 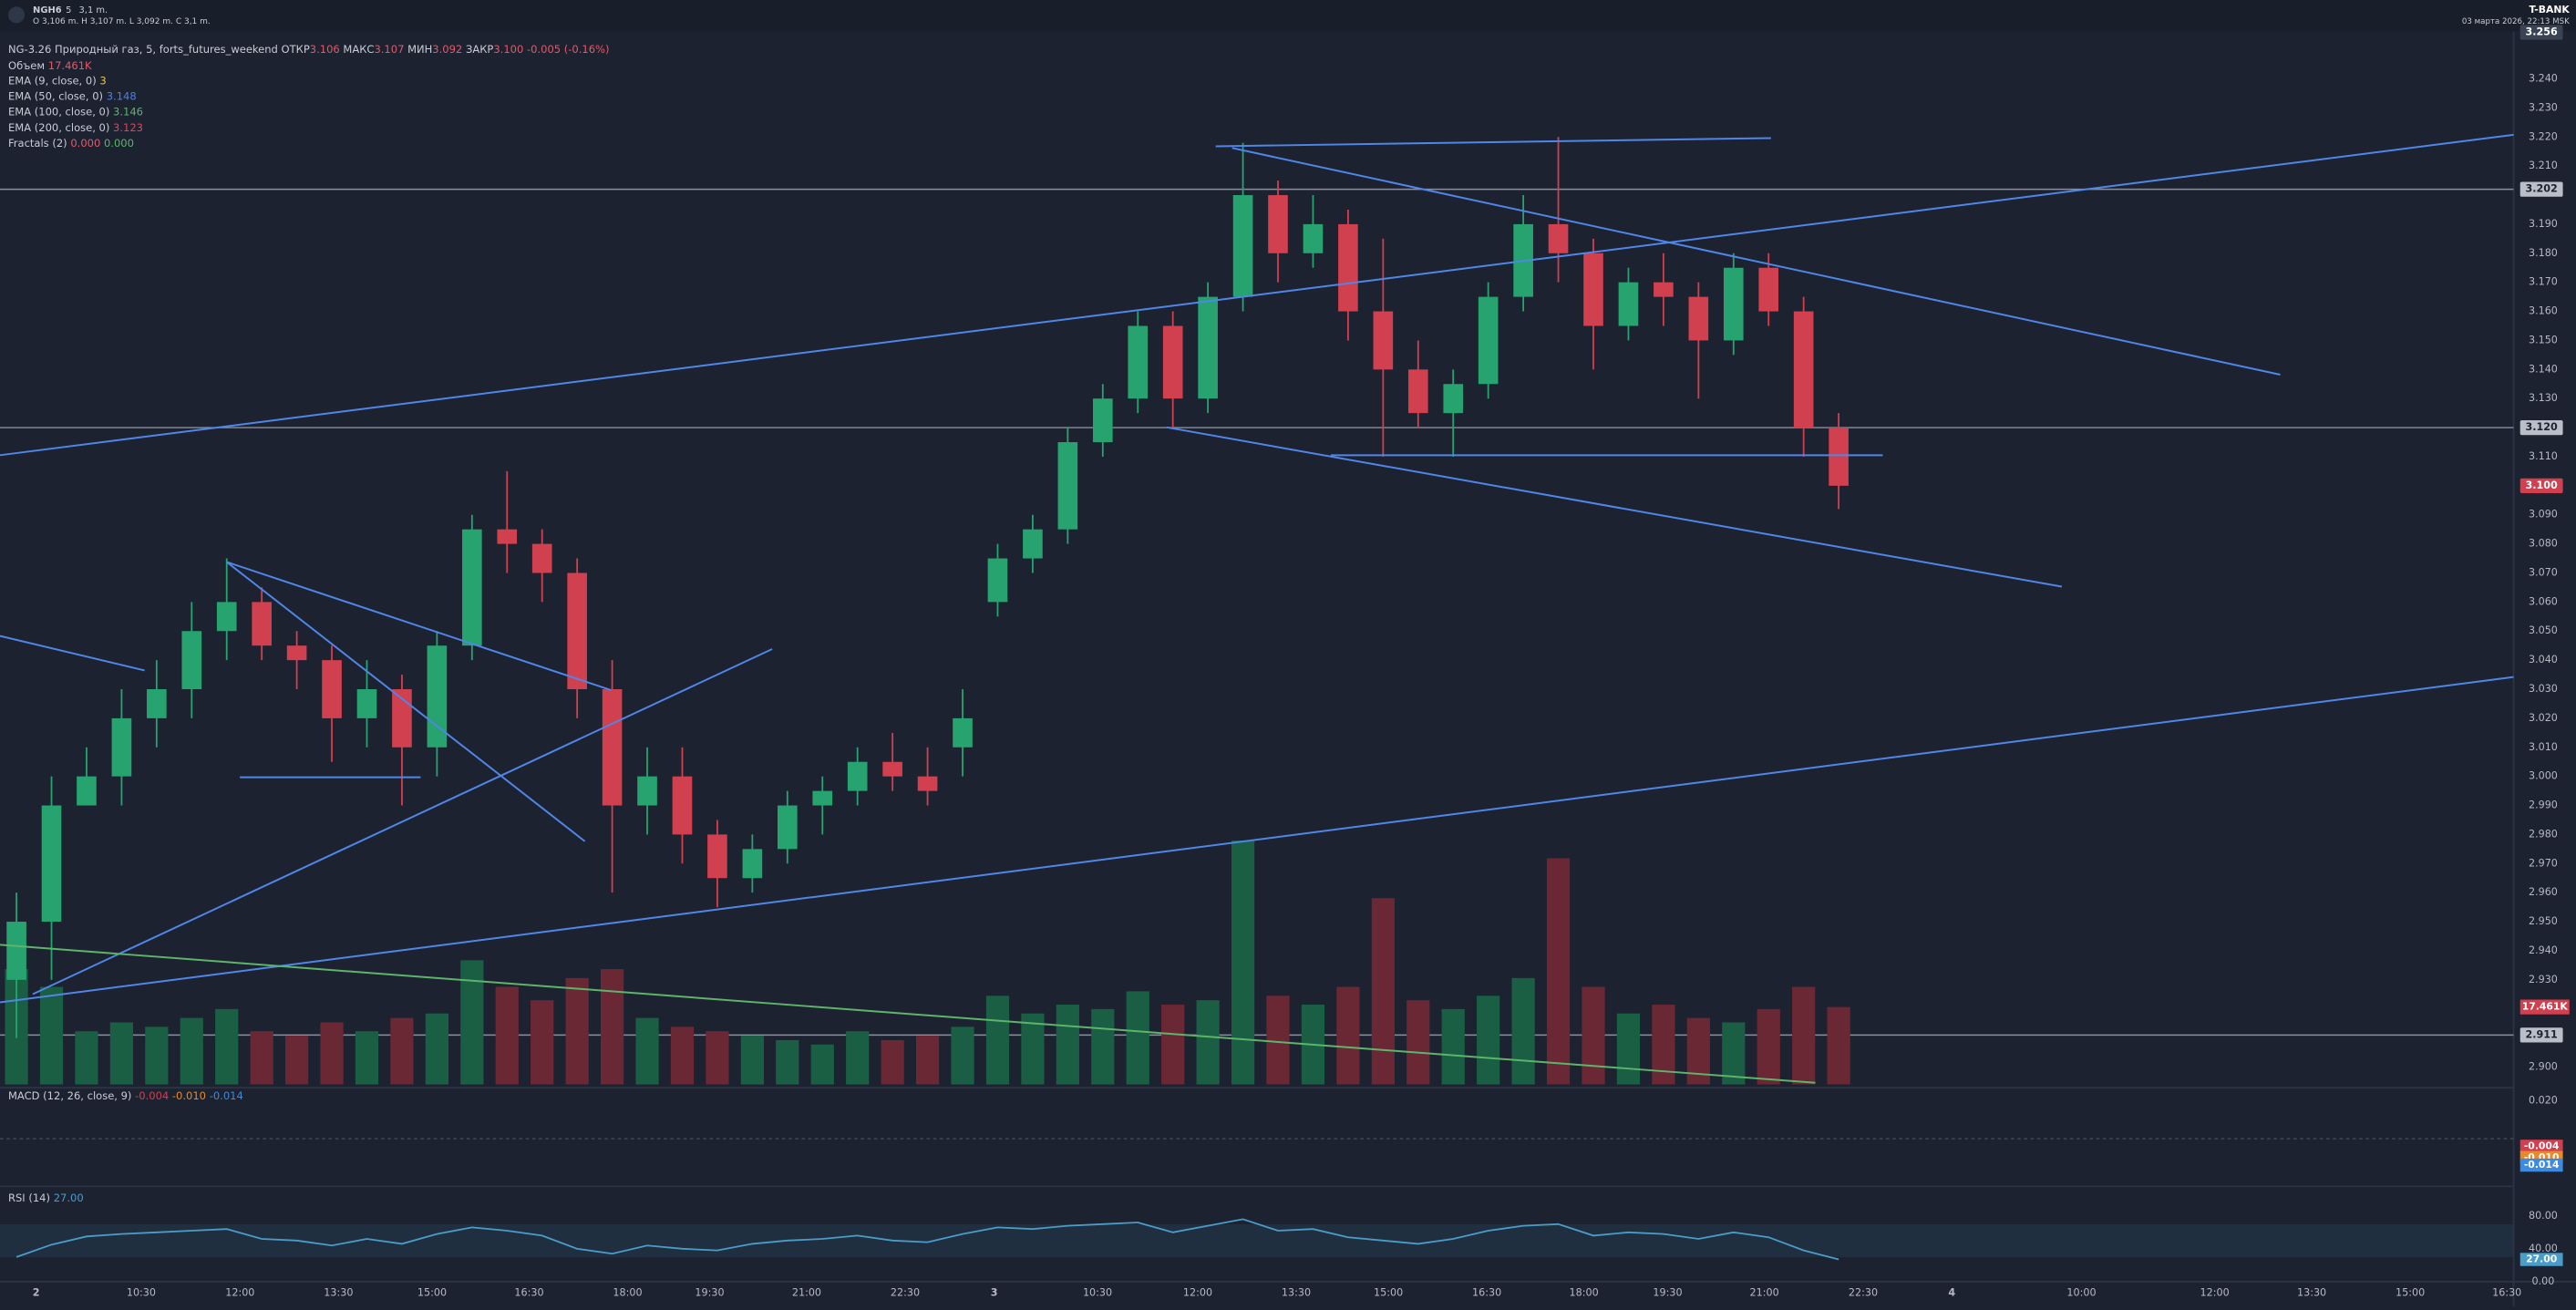 What do you see at coordinates (2543, 253) in the screenshot?
I see `y-tick-label: 3.180` at bounding box center [2543, 253].